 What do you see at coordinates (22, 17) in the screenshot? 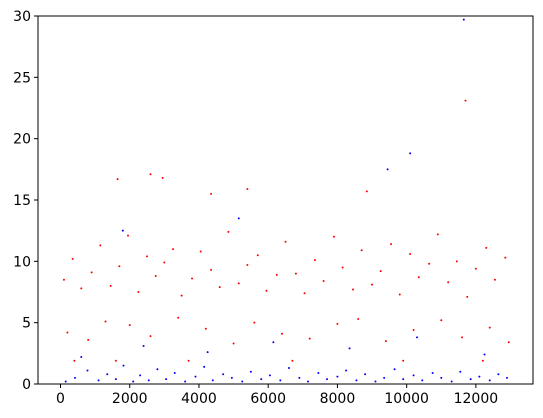
I see `y-tick-label: 30` at bounding box center [22, 17].